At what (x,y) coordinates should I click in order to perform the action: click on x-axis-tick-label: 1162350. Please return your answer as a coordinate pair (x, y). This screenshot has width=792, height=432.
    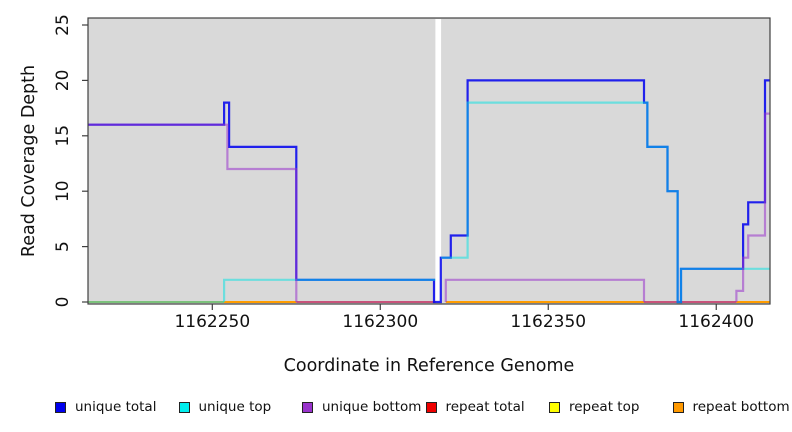
    Looking at the image, I should click on (548, 322).